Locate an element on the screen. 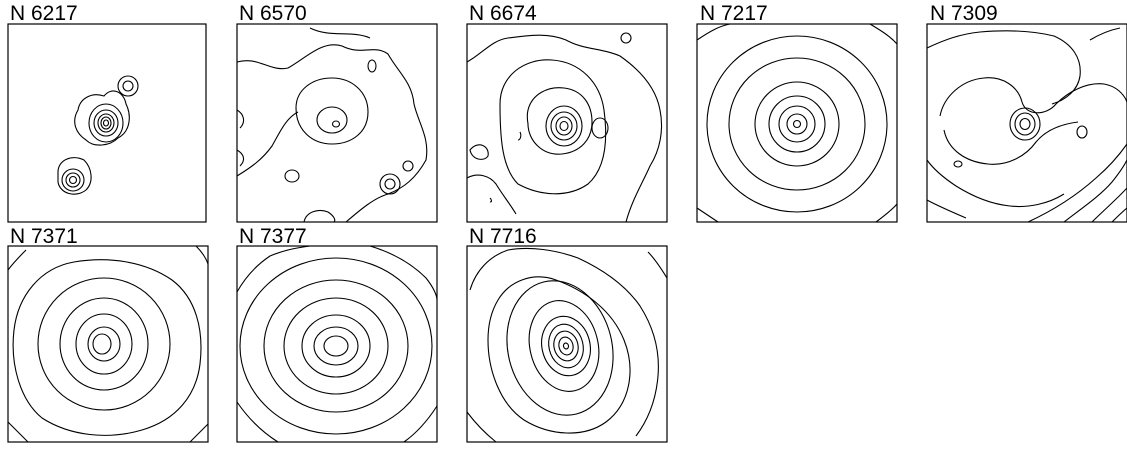  panel-label: N 7371 is located at coordinates (44, 236).